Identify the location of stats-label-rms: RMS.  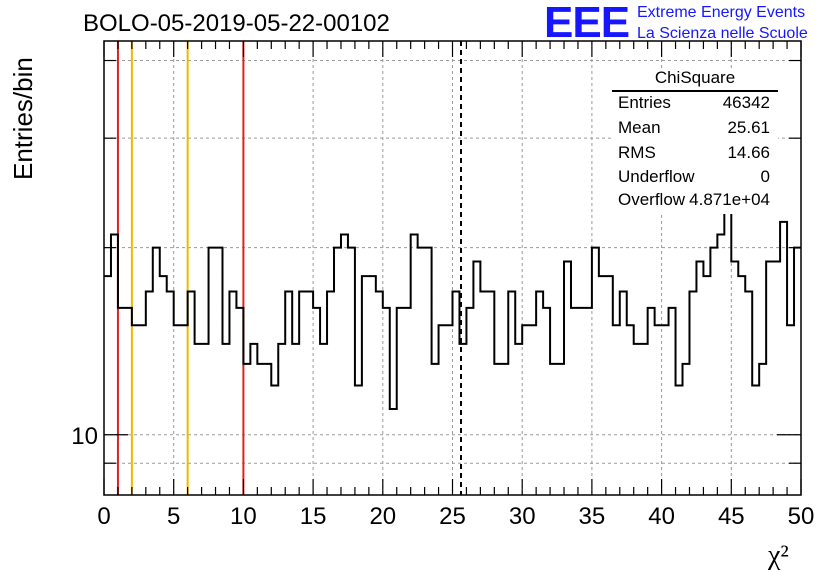
(637, 152).